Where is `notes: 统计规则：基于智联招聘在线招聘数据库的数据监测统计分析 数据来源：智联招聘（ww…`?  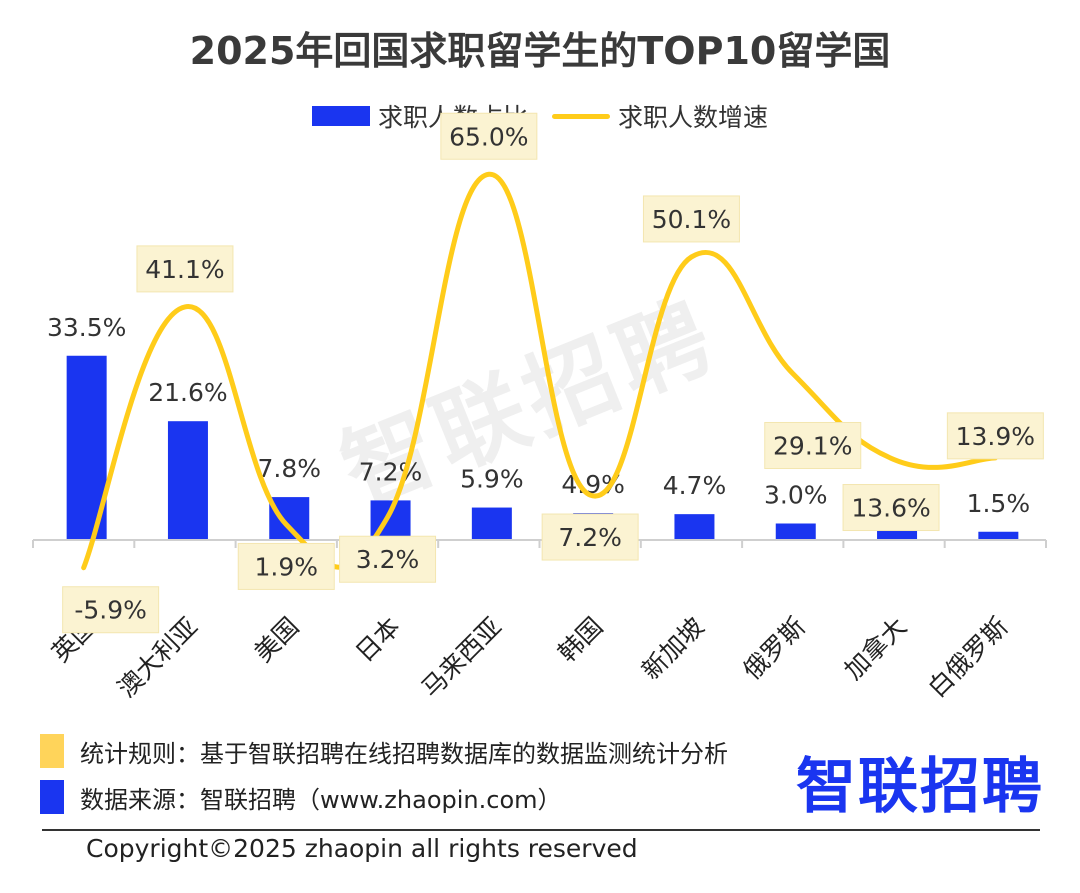
notes: 统计规则：基于智联招聘在线招聘数据库的数据监测统计分析 数据来源：智联招聘（ww… is located at coordinates (384, 774).